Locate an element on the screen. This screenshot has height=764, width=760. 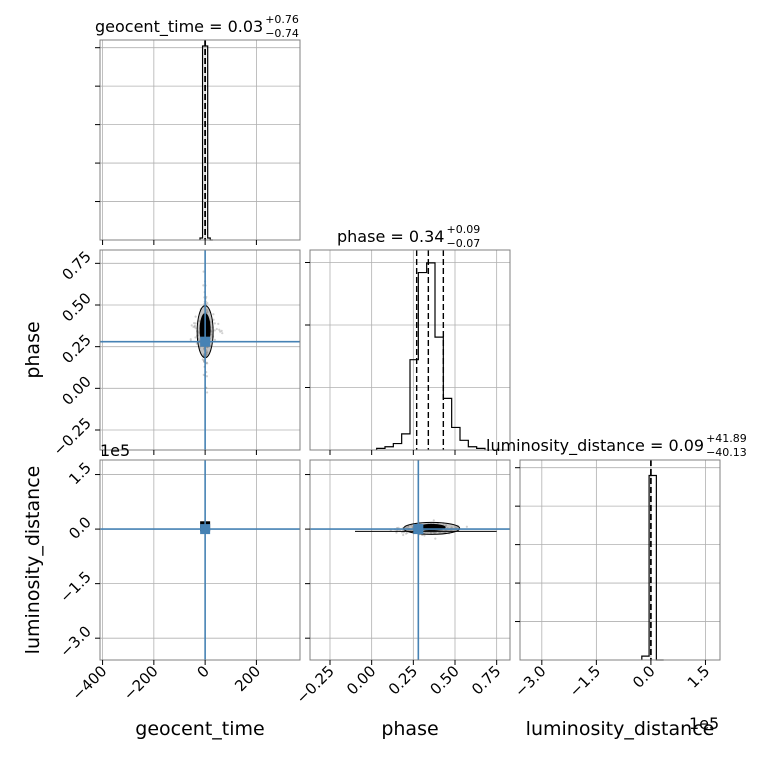
ylabel-phase: phase is located at coordinates (33, 349).